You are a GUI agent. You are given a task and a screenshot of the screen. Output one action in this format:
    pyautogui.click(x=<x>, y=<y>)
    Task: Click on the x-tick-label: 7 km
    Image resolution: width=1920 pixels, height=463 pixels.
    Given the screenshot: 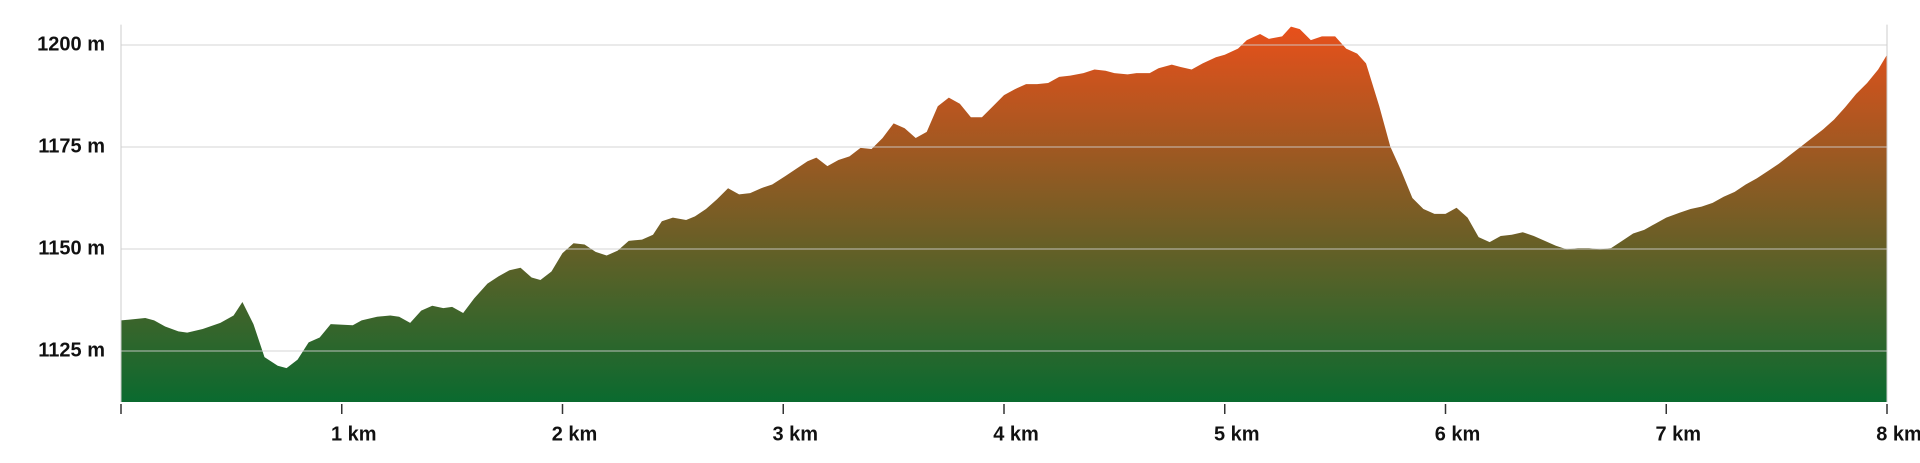 What is the action you would take?
    pyautogui.click(x=1678, y=434)
    